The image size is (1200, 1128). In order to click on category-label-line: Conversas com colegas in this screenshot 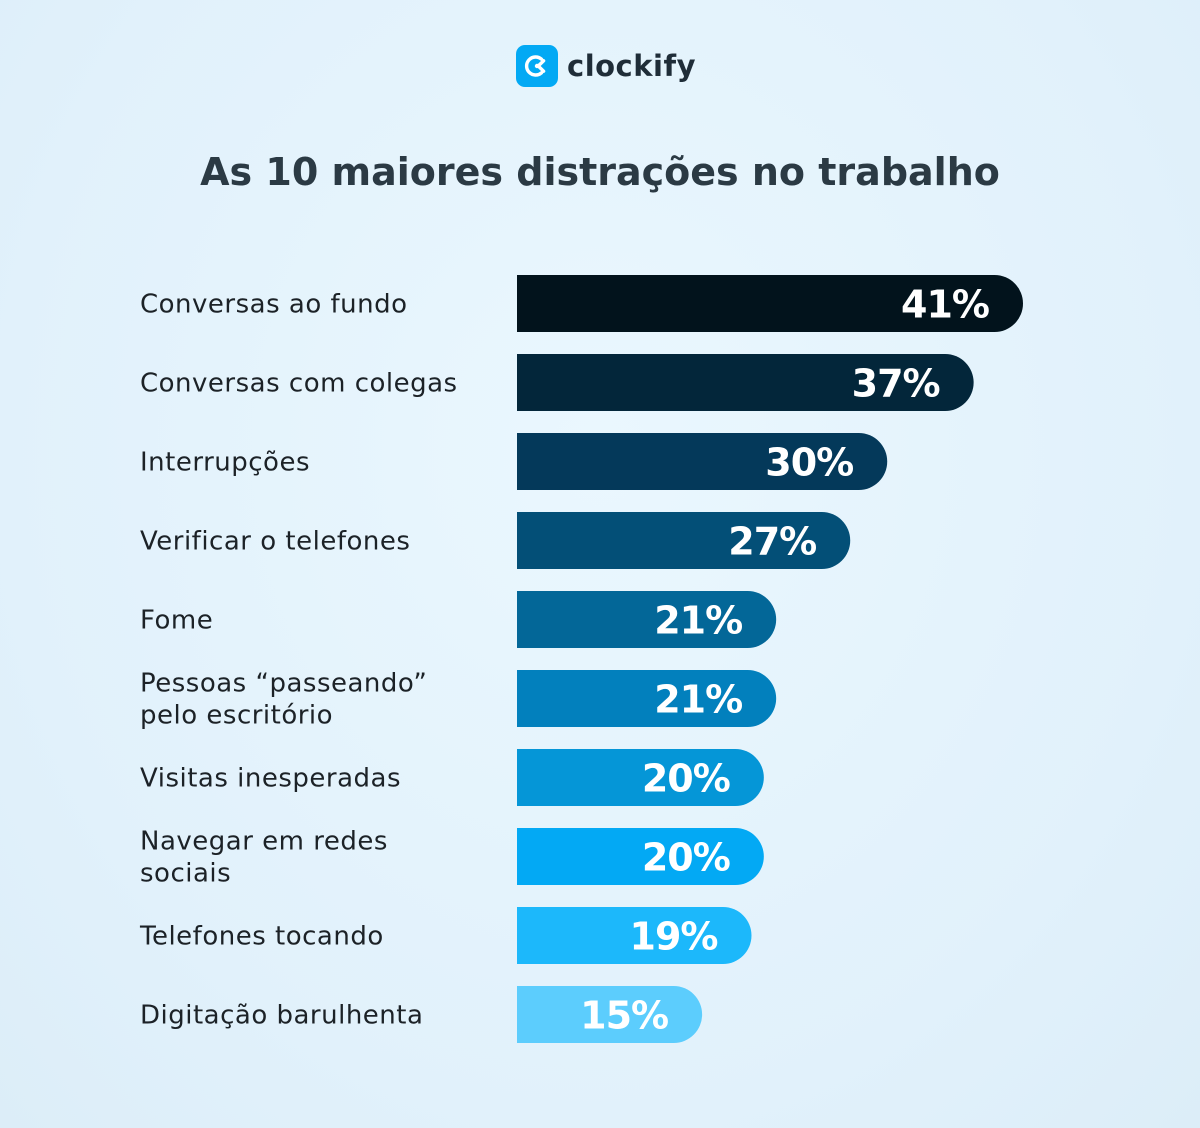, I will do `click(299, 384)`.